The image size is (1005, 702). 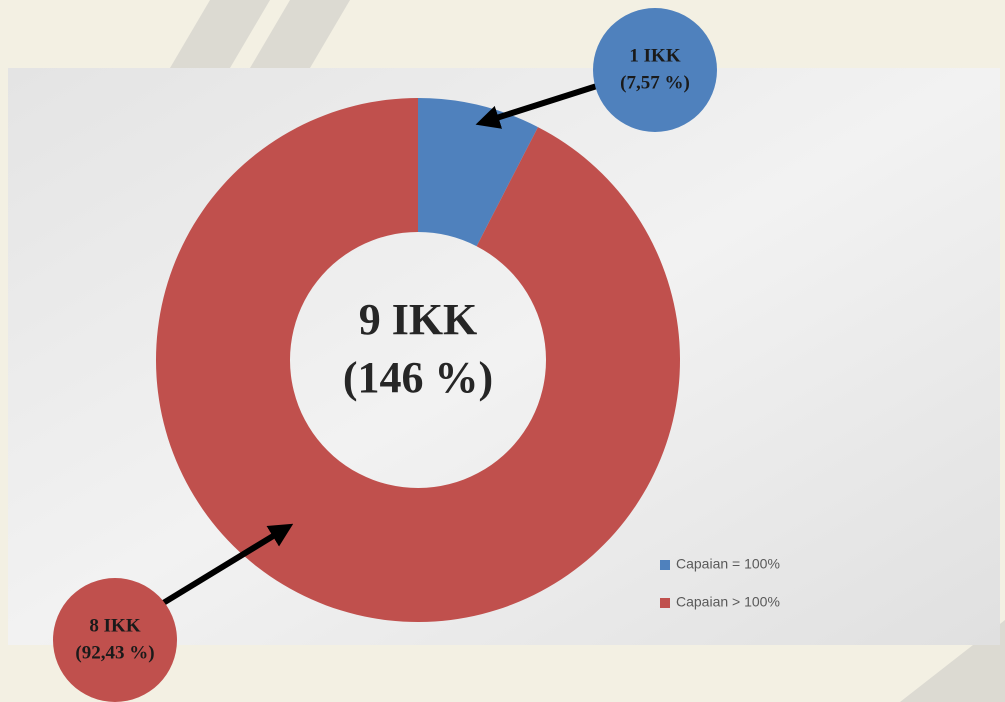 What do you see at coordinates (478, 172) in the screenshot?
I see `donut-slice` at bounding box center [478, 172].